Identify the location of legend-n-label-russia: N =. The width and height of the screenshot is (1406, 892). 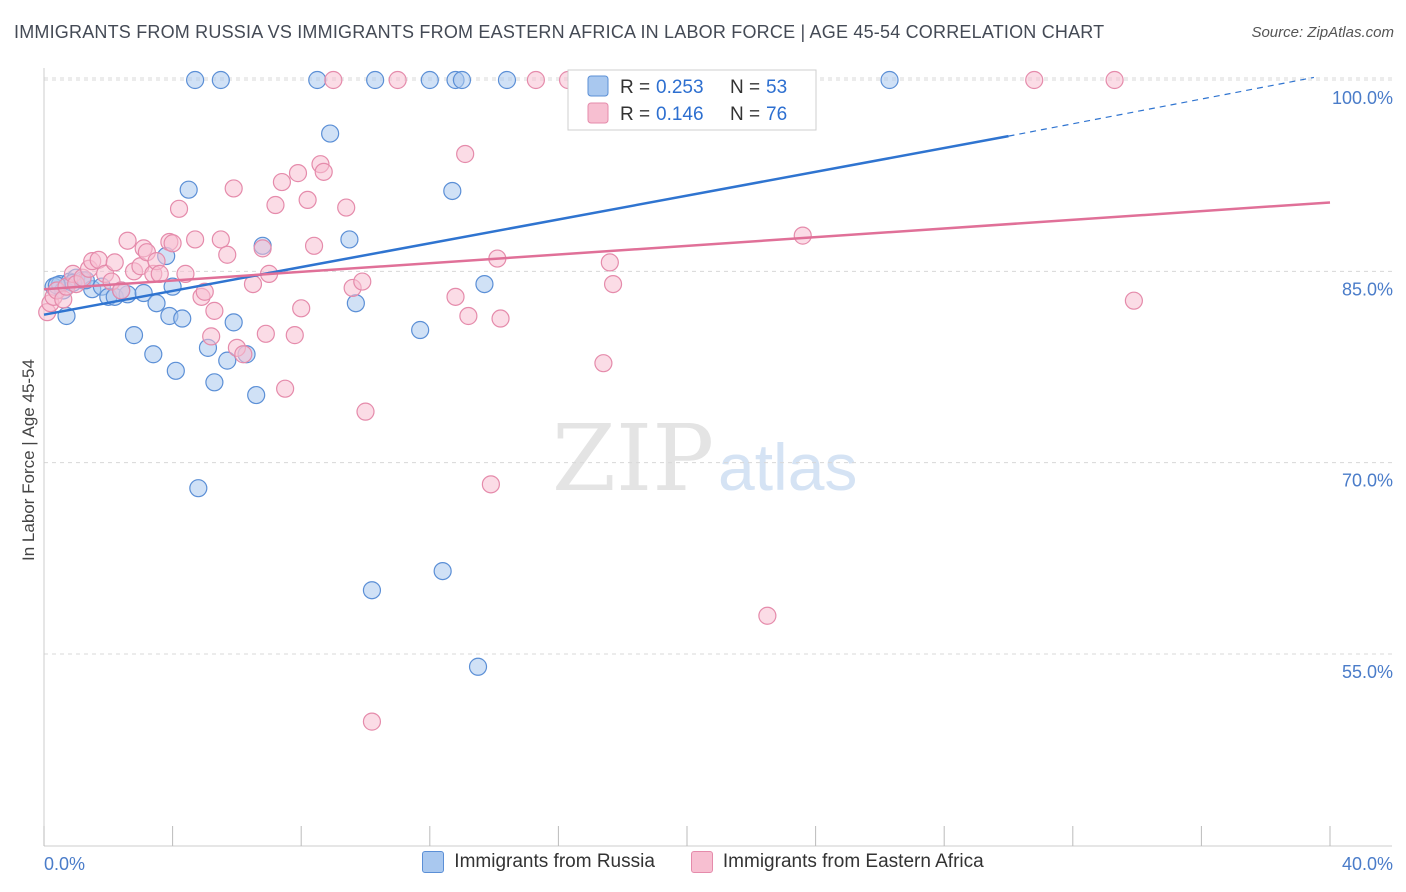
(745, 87).